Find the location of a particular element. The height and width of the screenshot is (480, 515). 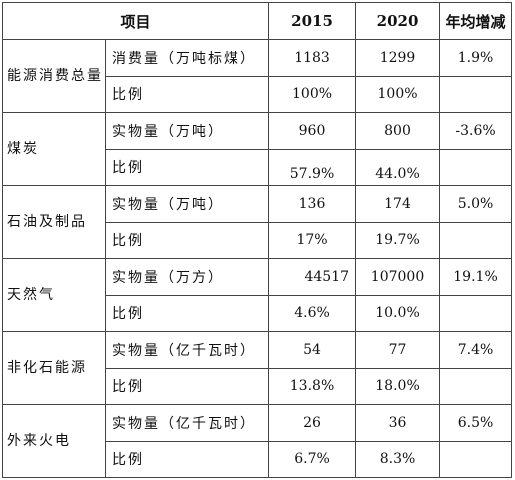

item-cell: 实物量（万方） is located at coordinates (187, 277).